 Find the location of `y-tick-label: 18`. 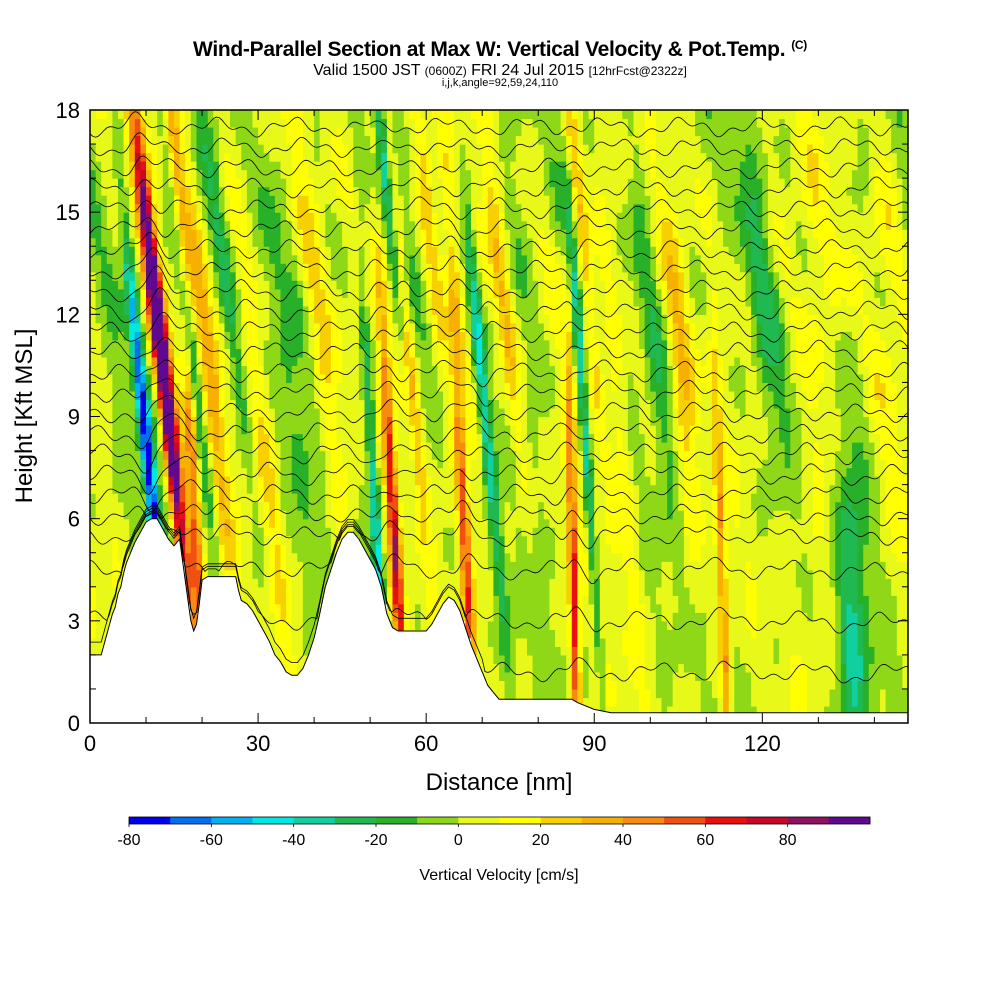

y-tick-label: 18 is located at coordinates (68, 110).